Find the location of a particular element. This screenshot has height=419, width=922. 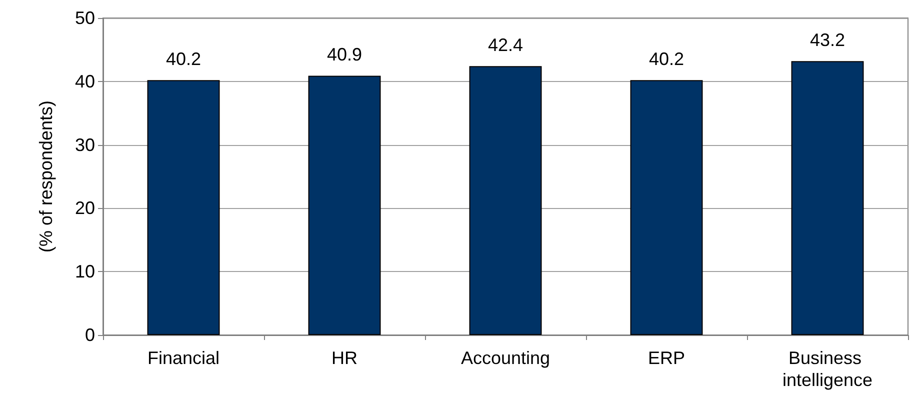

x-tick-label: ERP is located at coordinates (667, 358).